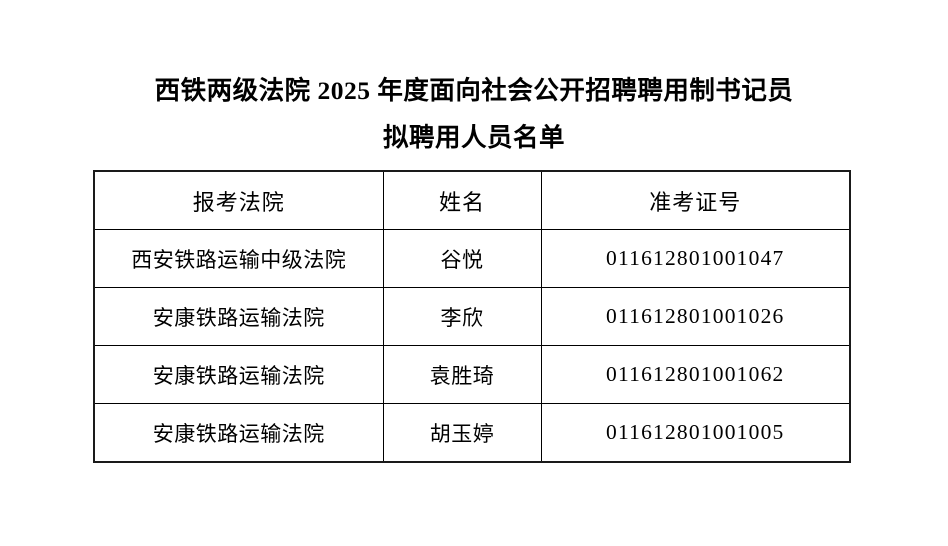 The image size is (948, 546). What do you see at coordinates (462, 433) in the screenshot?
I see `cell-name: 胡玉婷` at bounding box center [462, 433].